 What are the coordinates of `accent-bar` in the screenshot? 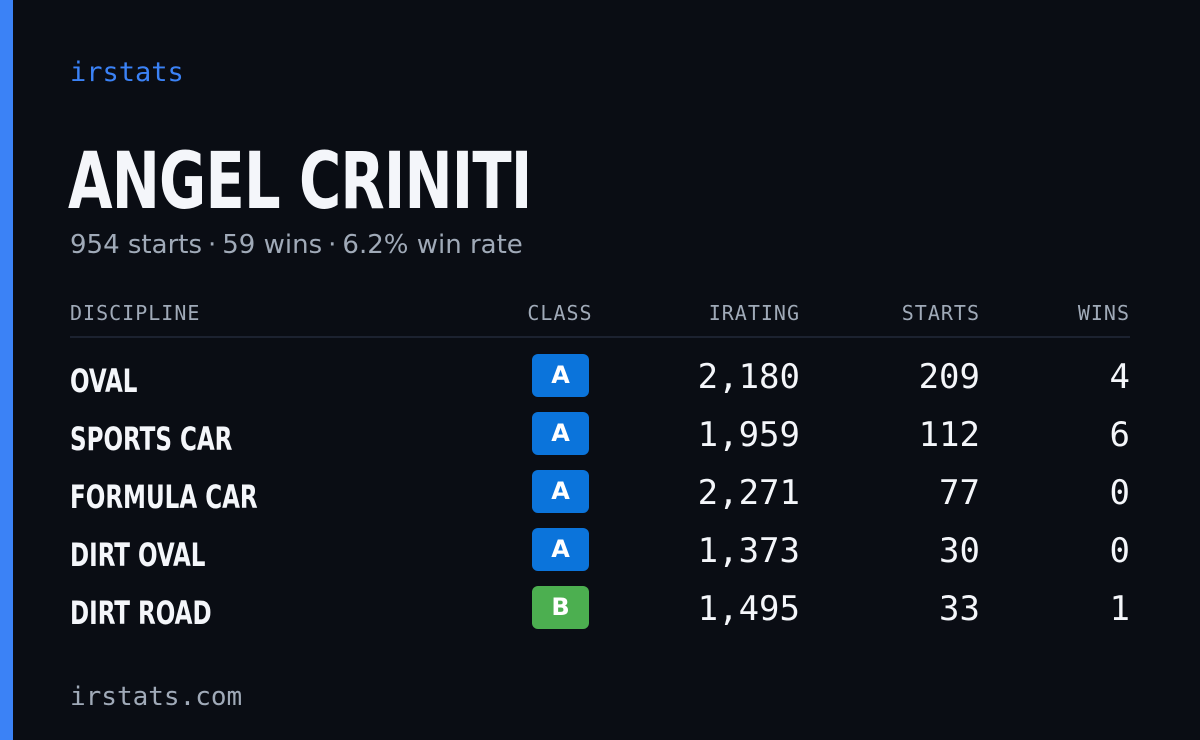 It's located at (6, 370).